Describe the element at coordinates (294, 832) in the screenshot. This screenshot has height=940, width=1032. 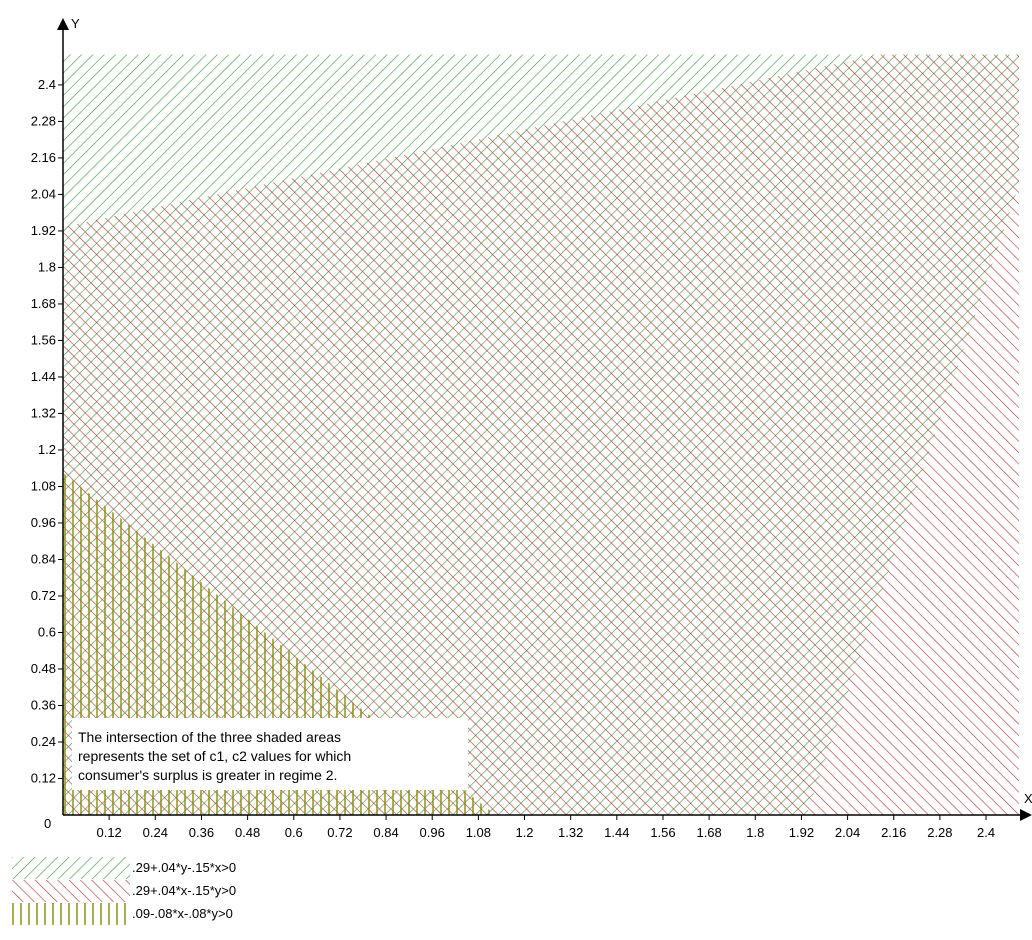
I see `x-tick-label: 0.6` at that location.